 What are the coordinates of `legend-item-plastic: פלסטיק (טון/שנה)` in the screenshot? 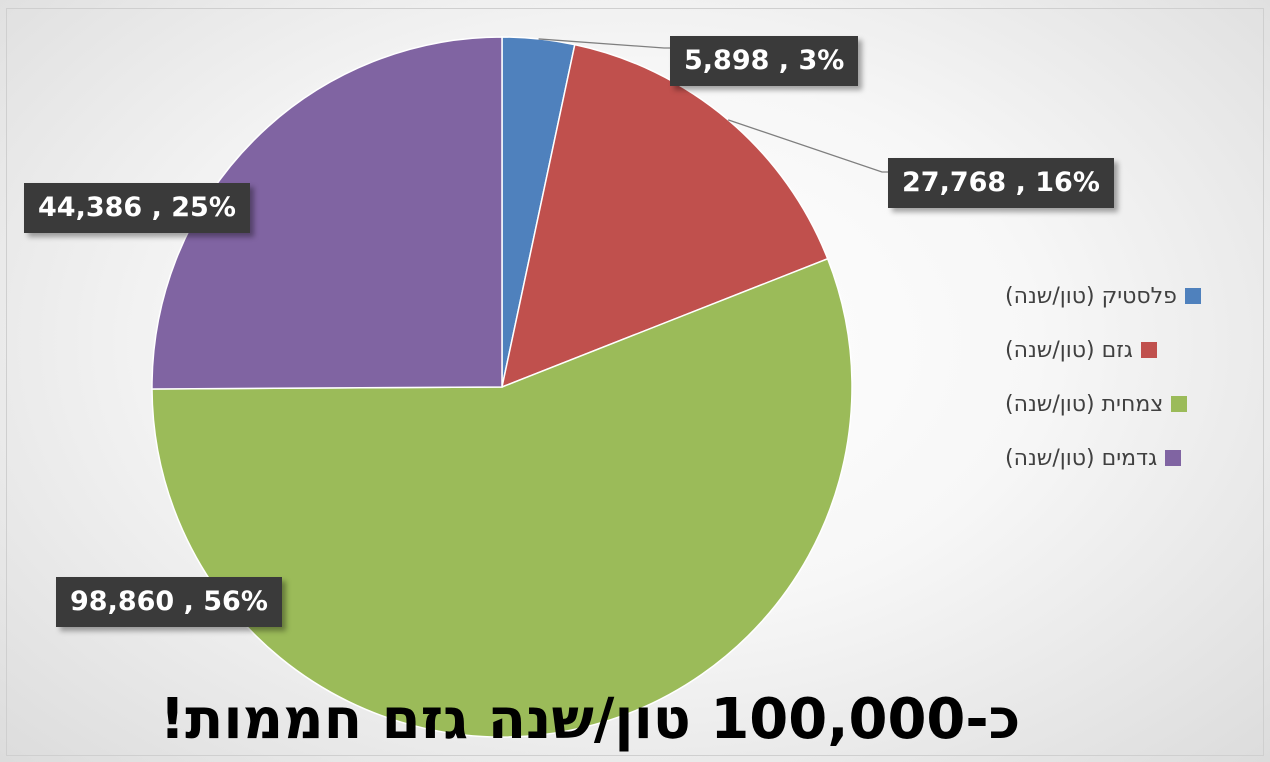 It's located at (1127, 296).